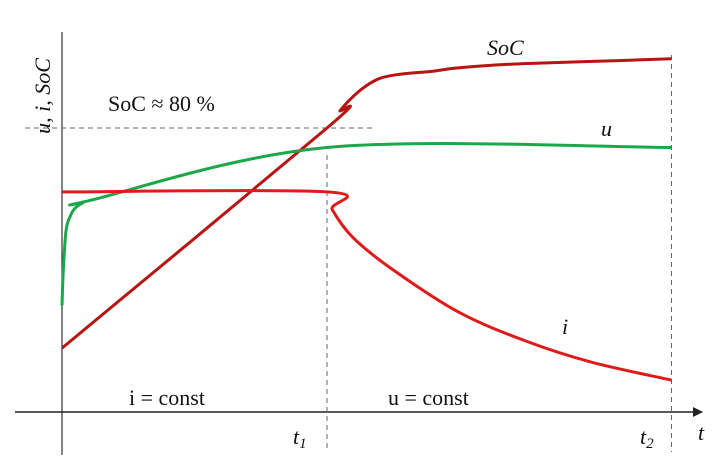 The width and height of the screenshot is (718, 460). I want to click on x-axis-label: t, so click(701, 432).